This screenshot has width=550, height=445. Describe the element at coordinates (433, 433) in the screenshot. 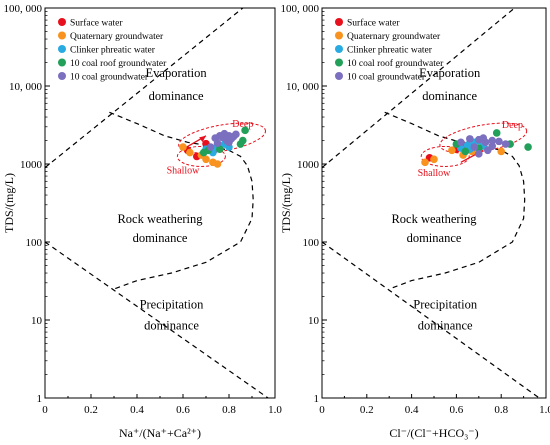

I see `x-axis-label: Cl⁻/(Cl⁻+HCO₃⁻)` at that location.